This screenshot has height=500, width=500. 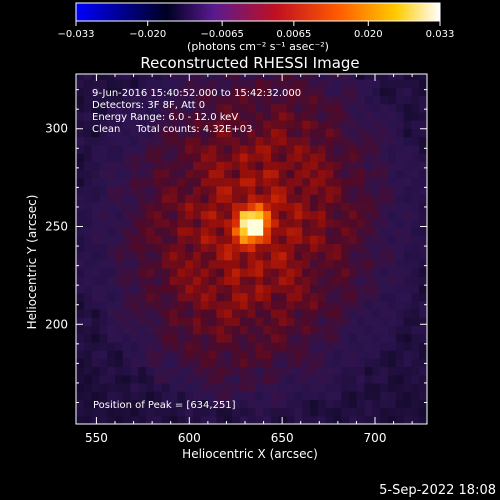 What do you see at coordinates (56, 324) in the screenshot?
I see `y-tick-label: 200` at bounding box center [56, 324].